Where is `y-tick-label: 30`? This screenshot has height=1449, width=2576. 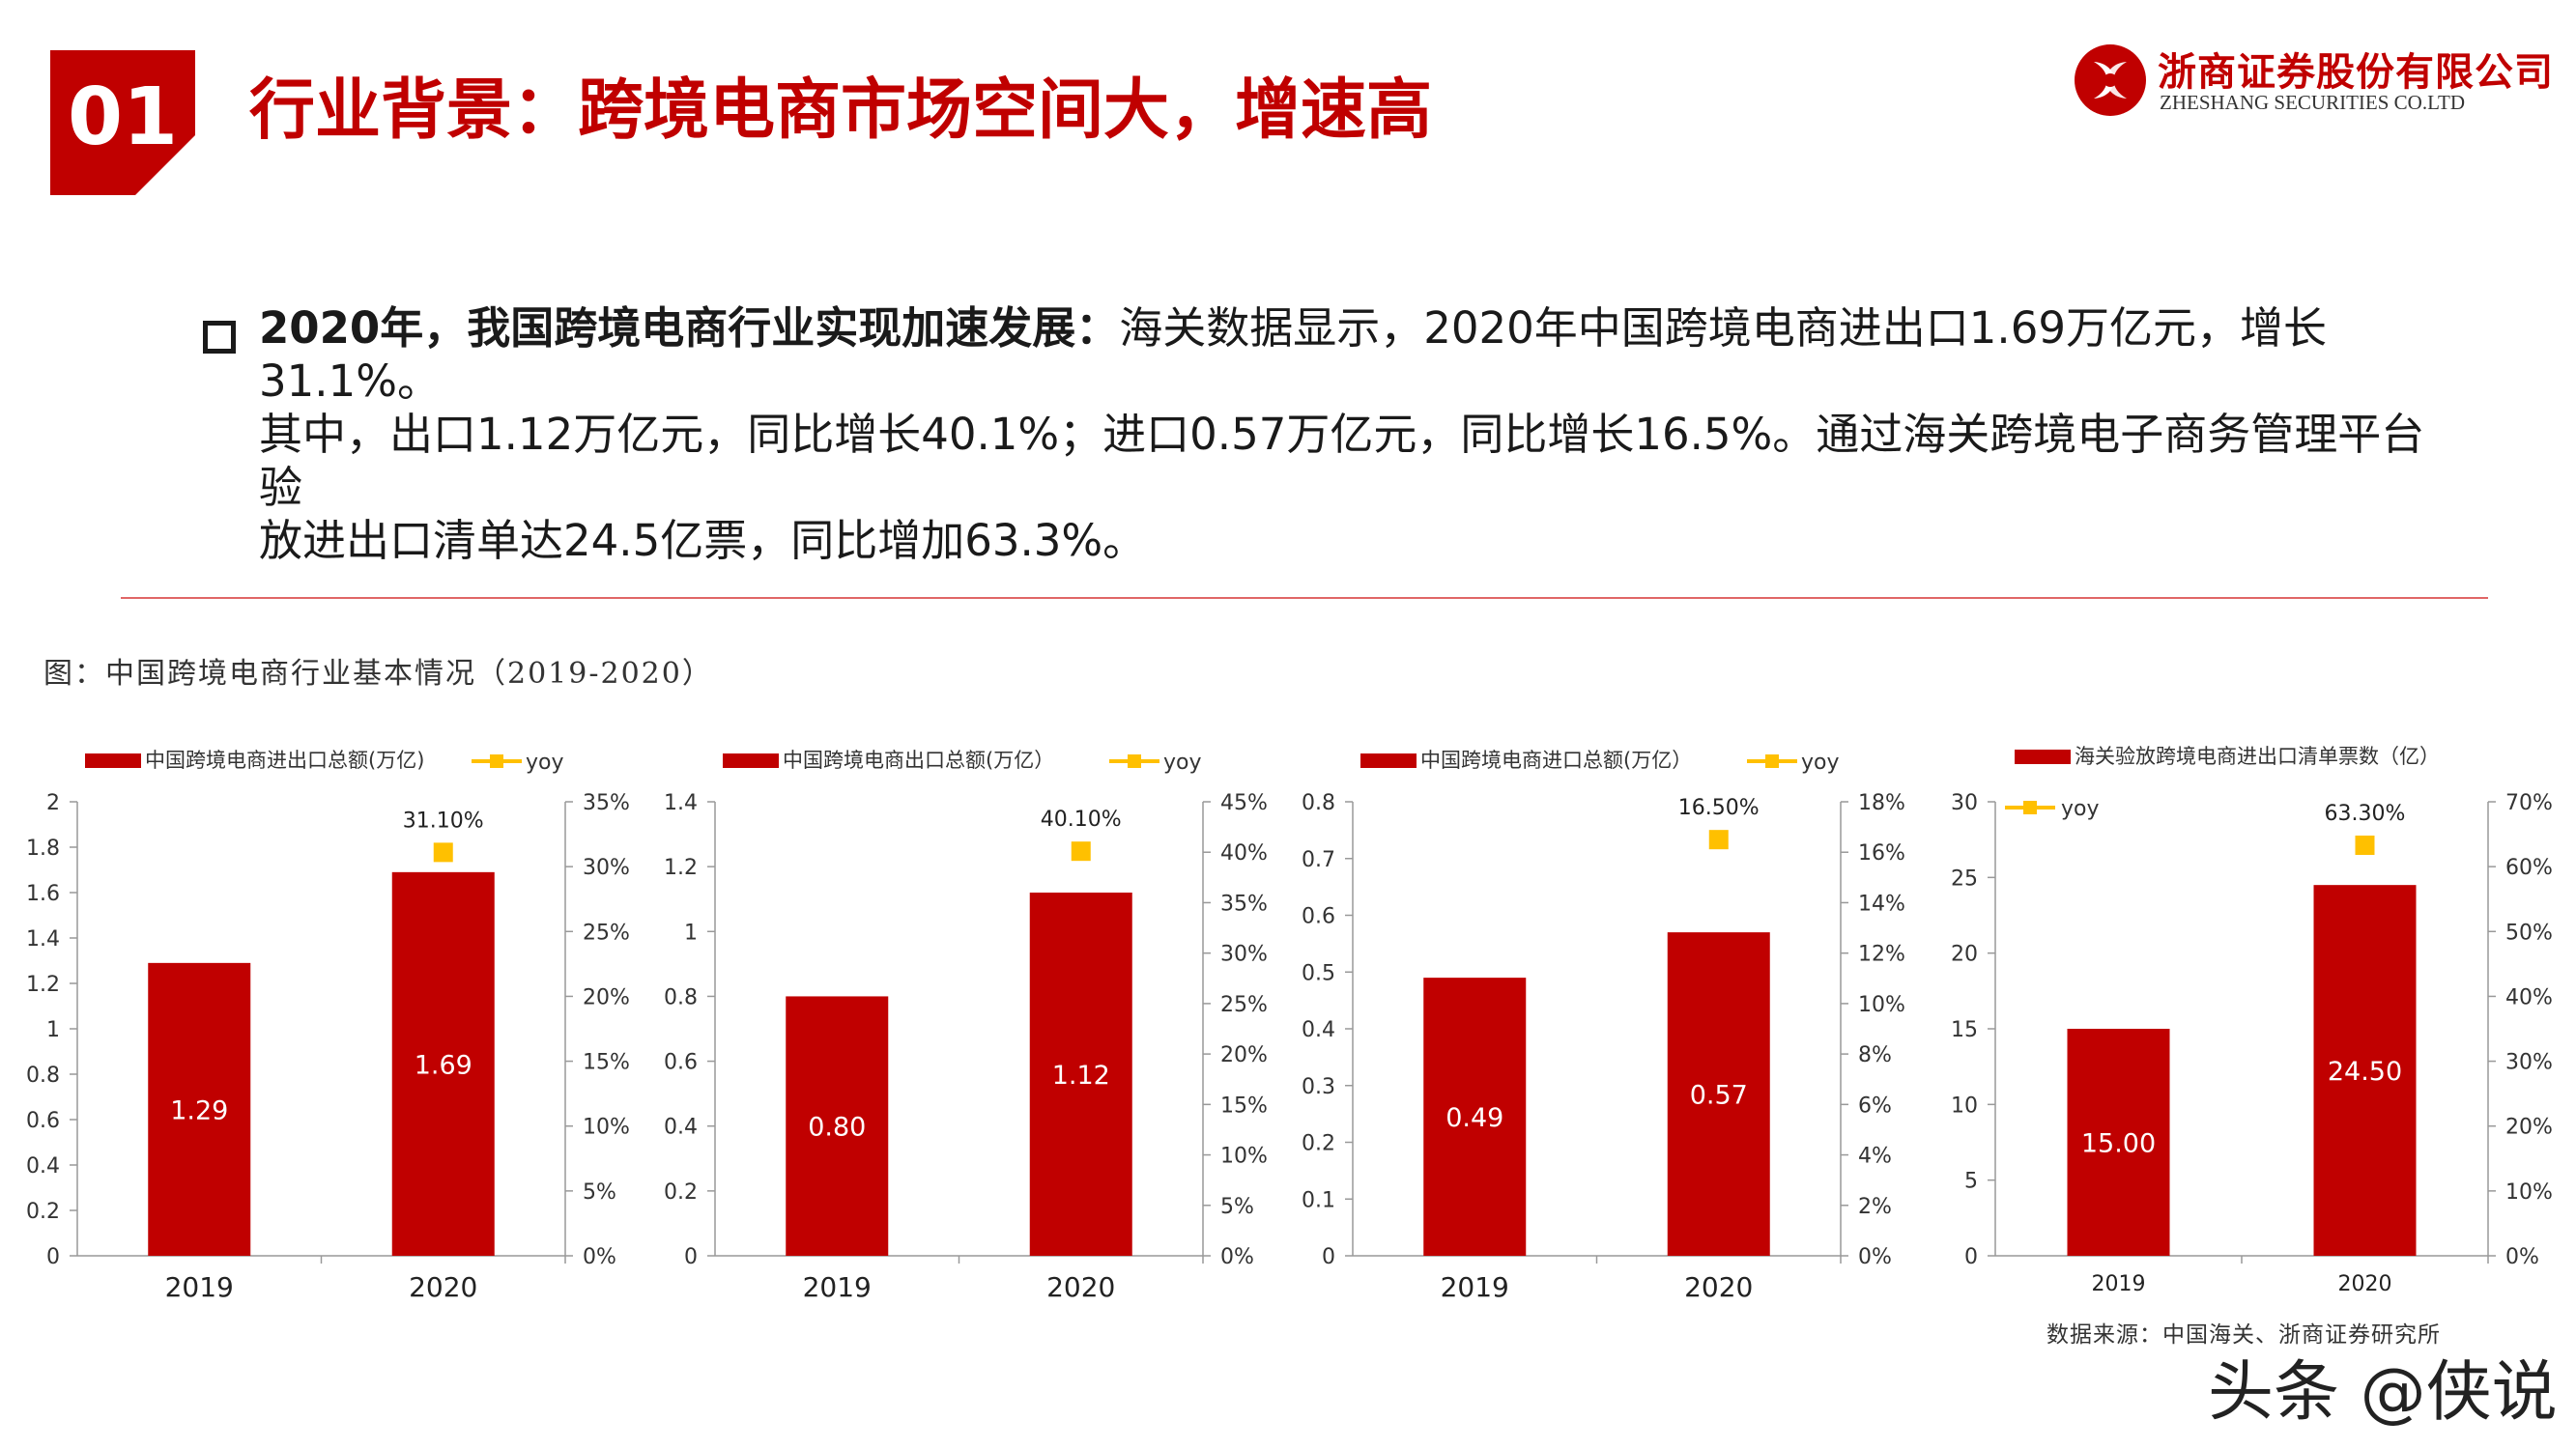 y-tick-label: 30 is located at coordinates (1965, 803).